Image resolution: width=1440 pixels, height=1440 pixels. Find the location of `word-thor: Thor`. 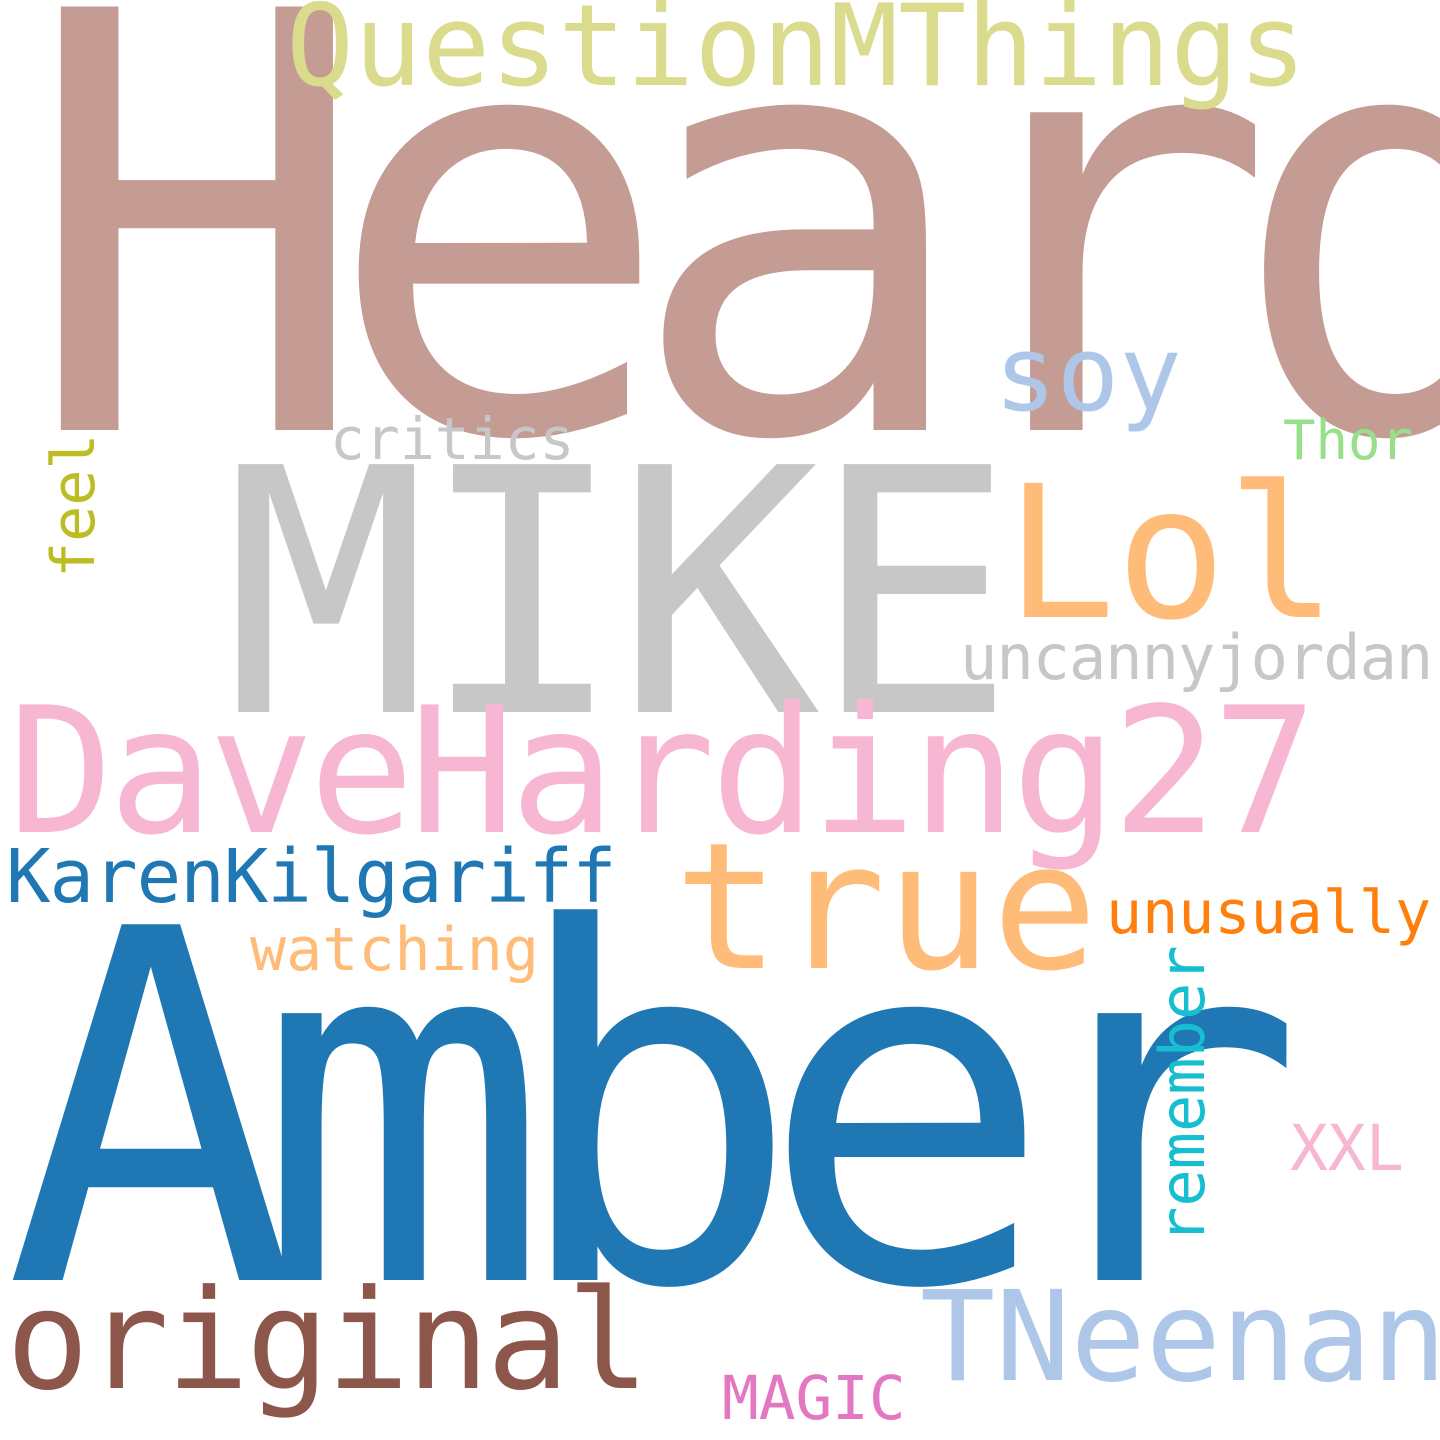

word-thor: Thor is located at coordinates (1348, 440).